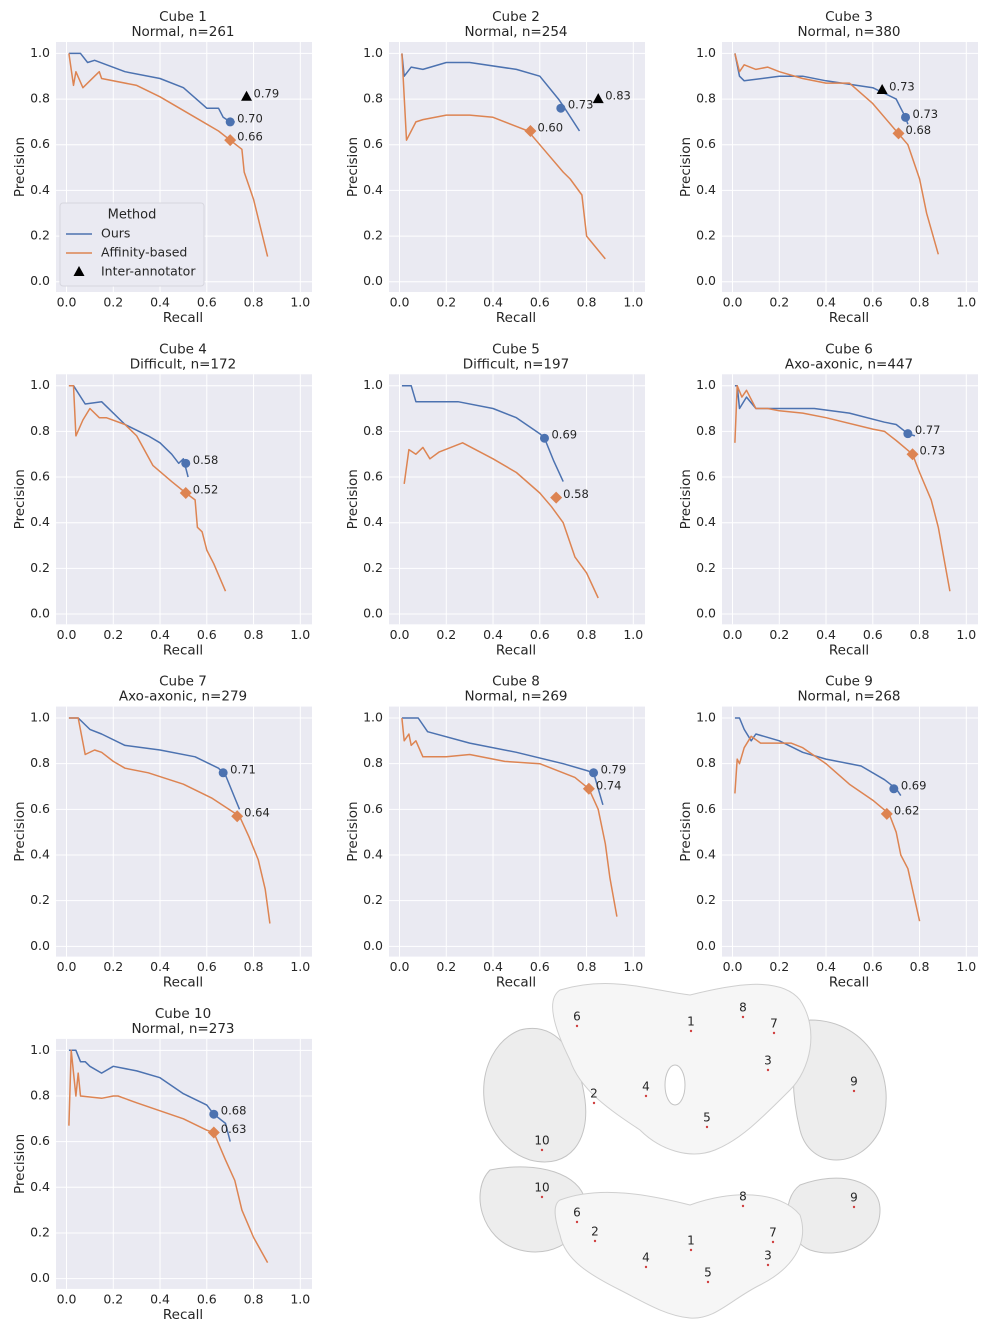 Image resolution: width=982 pixels, height=1324 pixels. What do you see at coordinates (743, 1008) in the screenshot?
I see `region-label: 8` at bounding box center [743, 1008].